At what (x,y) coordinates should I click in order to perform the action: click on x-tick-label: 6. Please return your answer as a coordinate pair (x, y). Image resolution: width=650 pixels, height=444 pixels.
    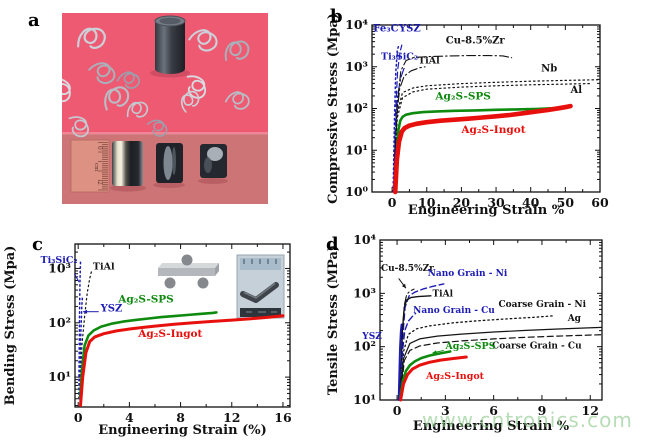
    Looking at the image, I should click on (493, 410).